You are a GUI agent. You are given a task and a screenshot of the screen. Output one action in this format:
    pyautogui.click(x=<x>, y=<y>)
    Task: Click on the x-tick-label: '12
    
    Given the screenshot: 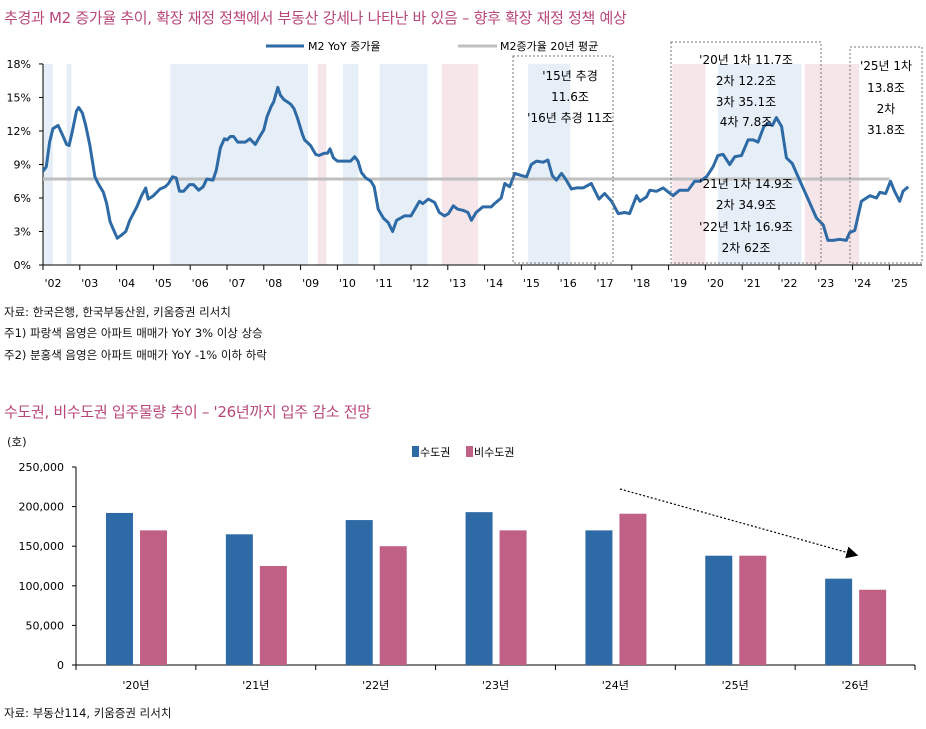 What is the action you would take?
    pyautogui.click(x=420, y=283)
    